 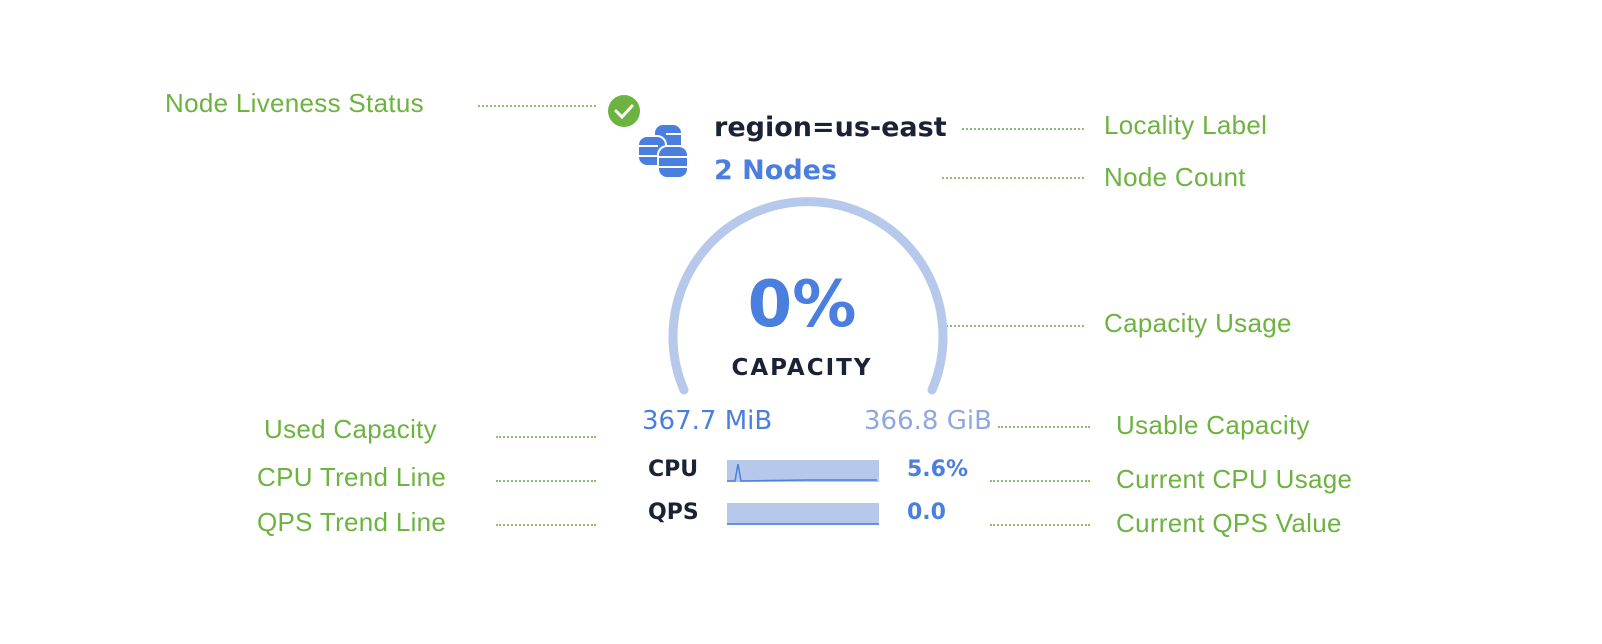 What do you see at coordinates (1229, 523) in the screenshot?
I see `annotation-qps-current: Current QPS Value` at bounding box center [1229, 523].